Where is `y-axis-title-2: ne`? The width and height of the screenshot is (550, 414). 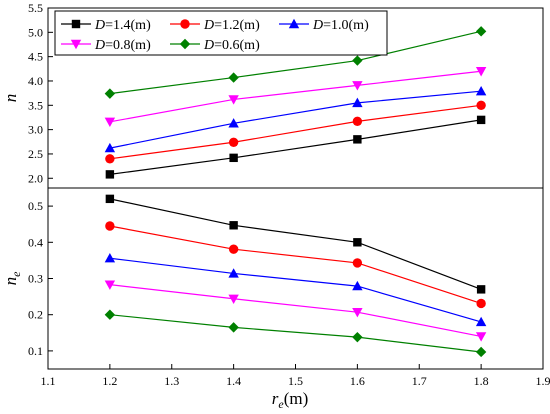
y-axis-title-2: ne is located at coordinates (12, 278).